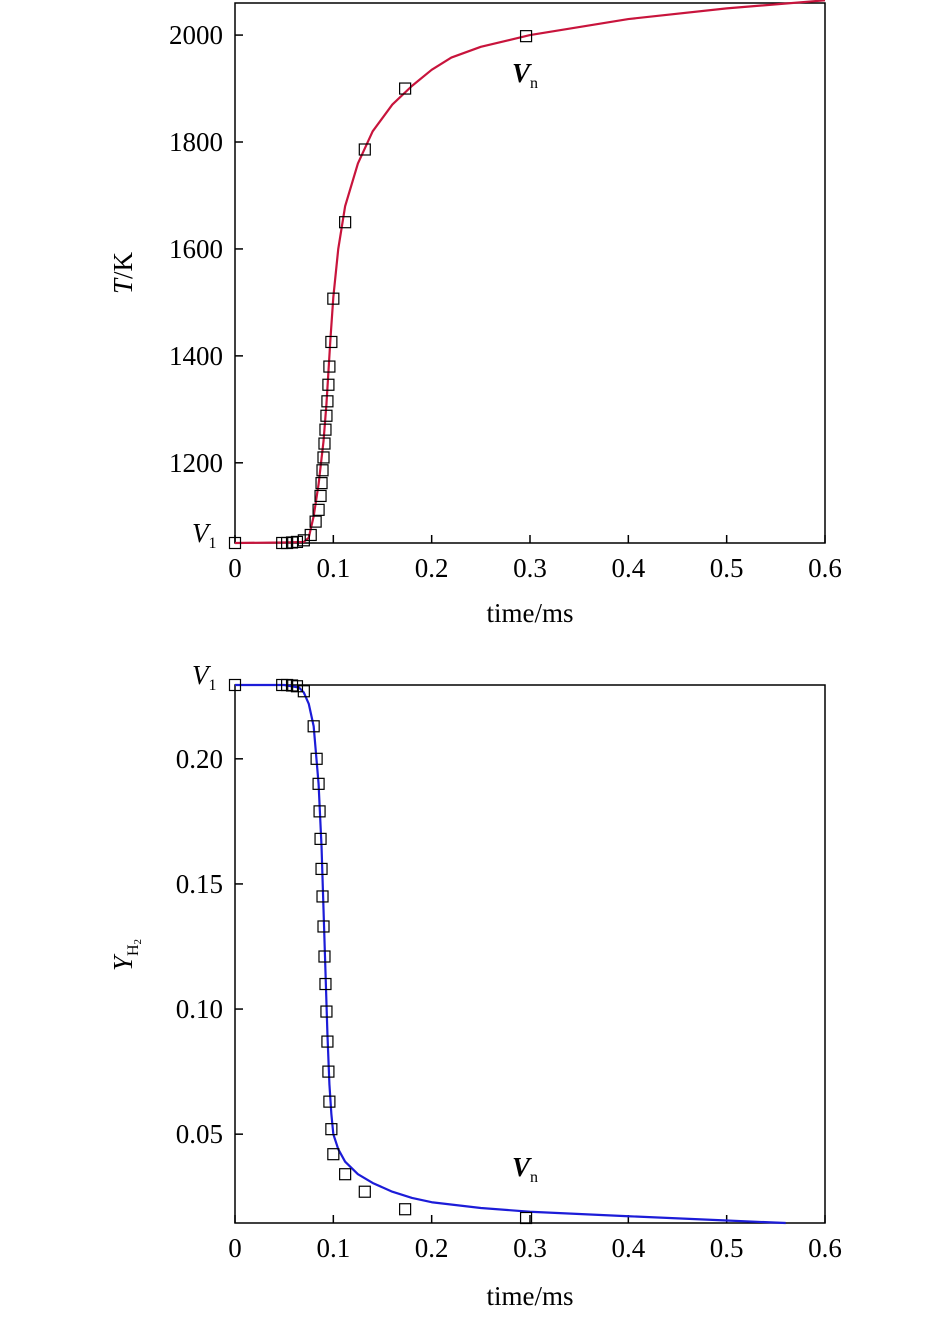  Describe the element at coordinates (123, 265) in the screenshot. I see `y-axis-label-unit: /K` at that location.